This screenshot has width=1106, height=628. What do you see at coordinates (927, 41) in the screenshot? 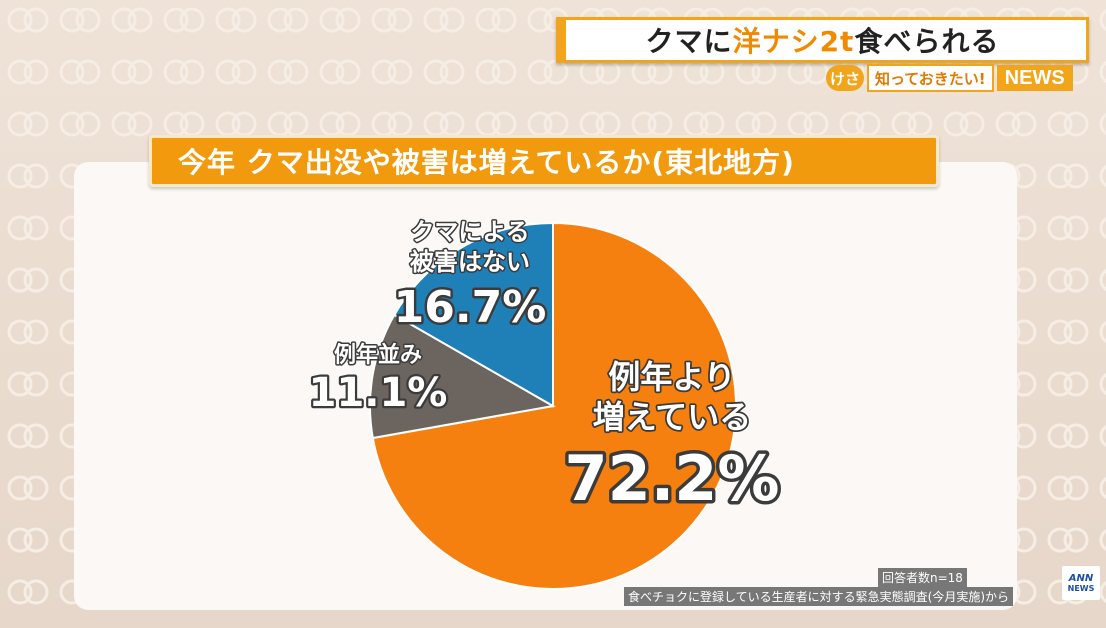
I see `headline-part2: 食べられる` at bounding box center [927, 41].